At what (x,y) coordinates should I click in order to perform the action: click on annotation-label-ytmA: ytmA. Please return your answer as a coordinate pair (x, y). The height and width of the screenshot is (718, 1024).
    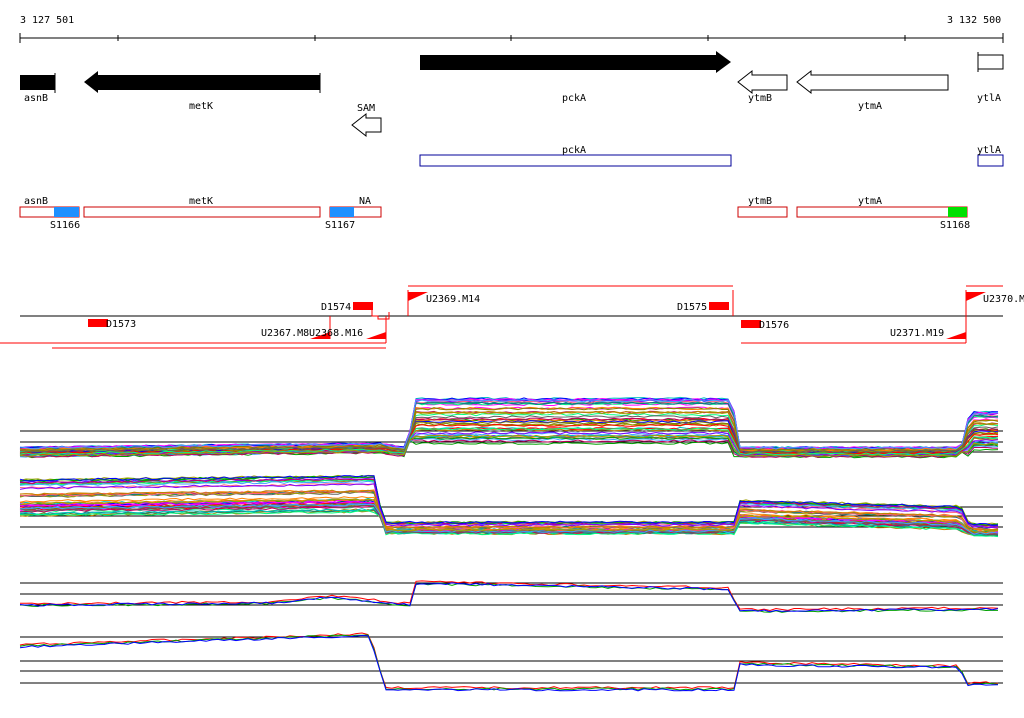
    Looking at the image, I should click on (870, 201).